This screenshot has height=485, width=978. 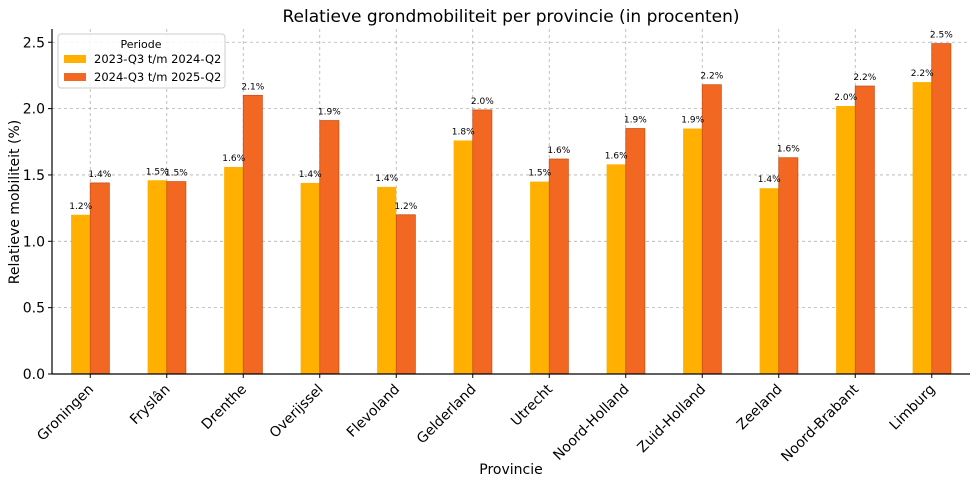 I want to click on x-tick-label: Gelderland, so click(x=447, y=415).